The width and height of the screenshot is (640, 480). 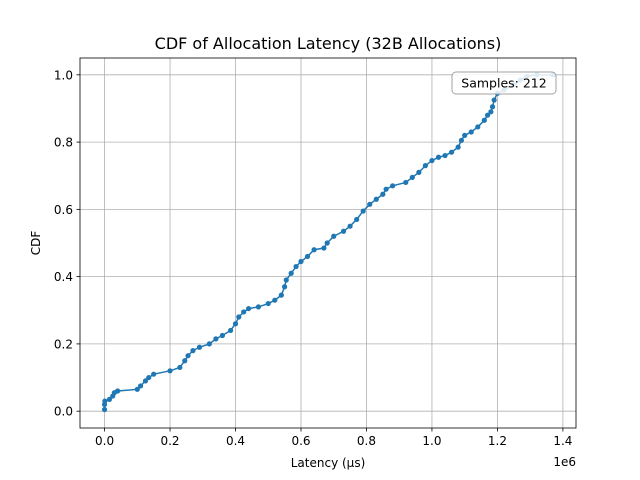 What do you see at coordinates (63, 344) in the screenshot?
I see `y-tick-label: 0.2` at bounding box center [63, 344].